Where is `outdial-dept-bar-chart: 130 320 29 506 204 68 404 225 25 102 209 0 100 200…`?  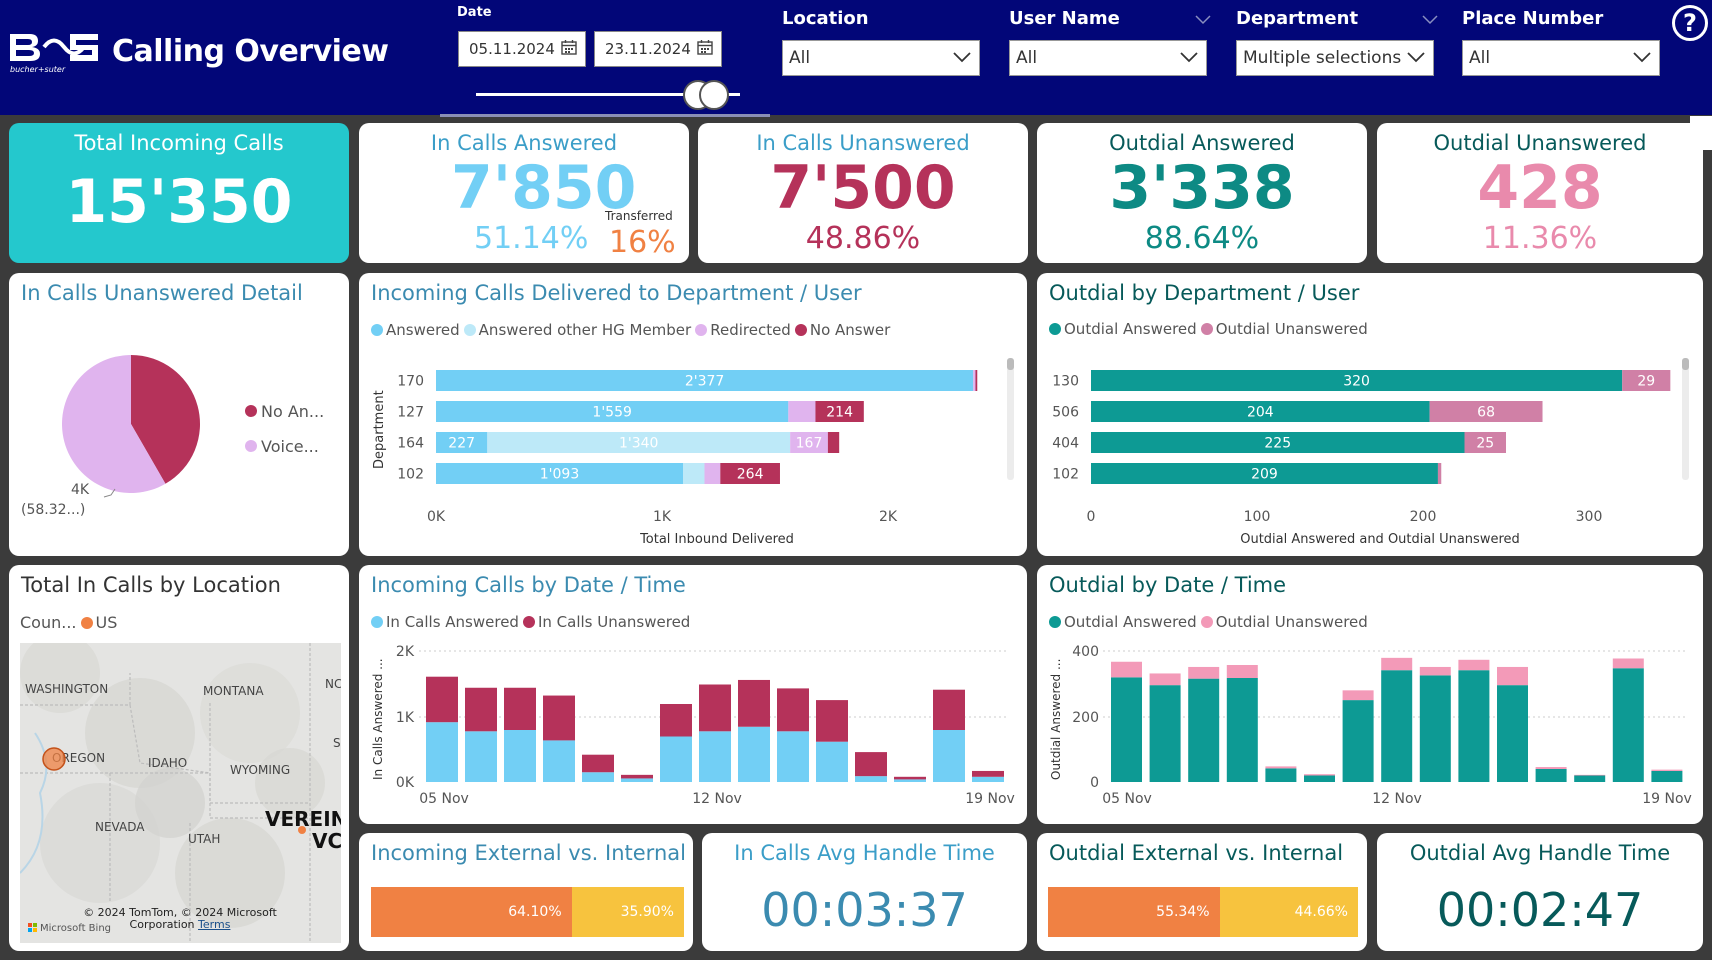
outdial-dept-bar-chart: 130 320 29 506 204 68 404 225 25 102 209 0 100 200… is located at coordinates (1370, 414).